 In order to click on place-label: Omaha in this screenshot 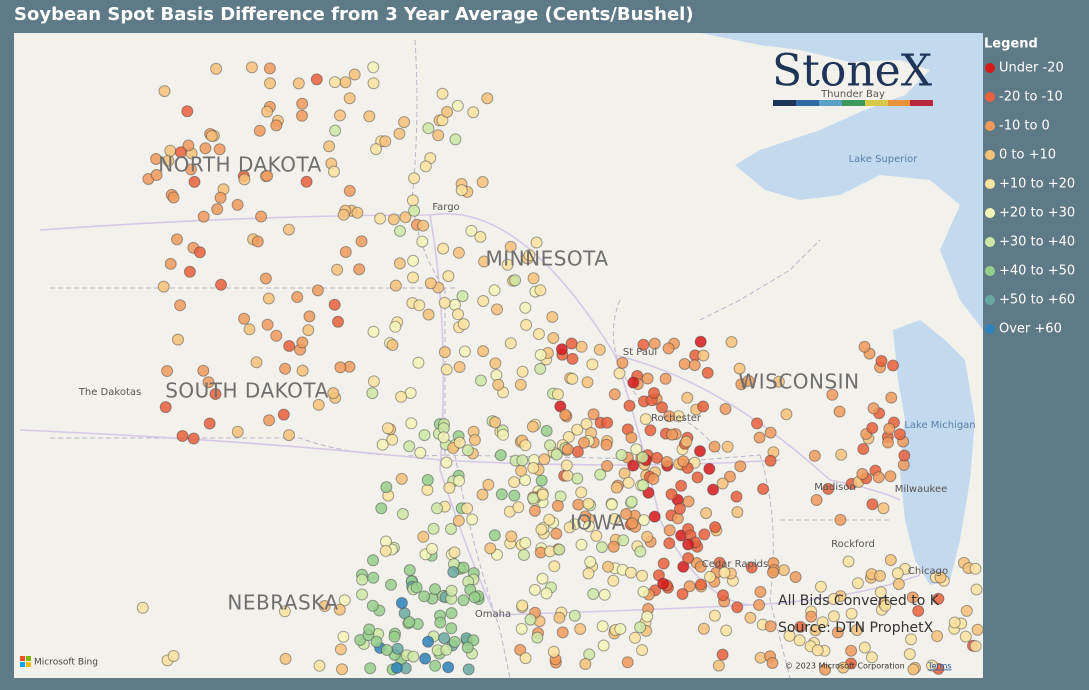, I will do `click(493, 614)`.